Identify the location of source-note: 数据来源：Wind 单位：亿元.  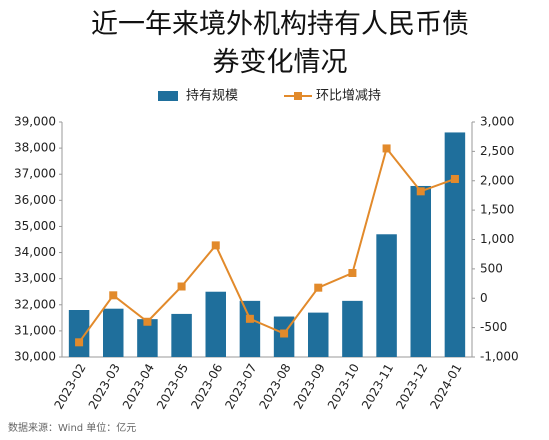
(72, 427).